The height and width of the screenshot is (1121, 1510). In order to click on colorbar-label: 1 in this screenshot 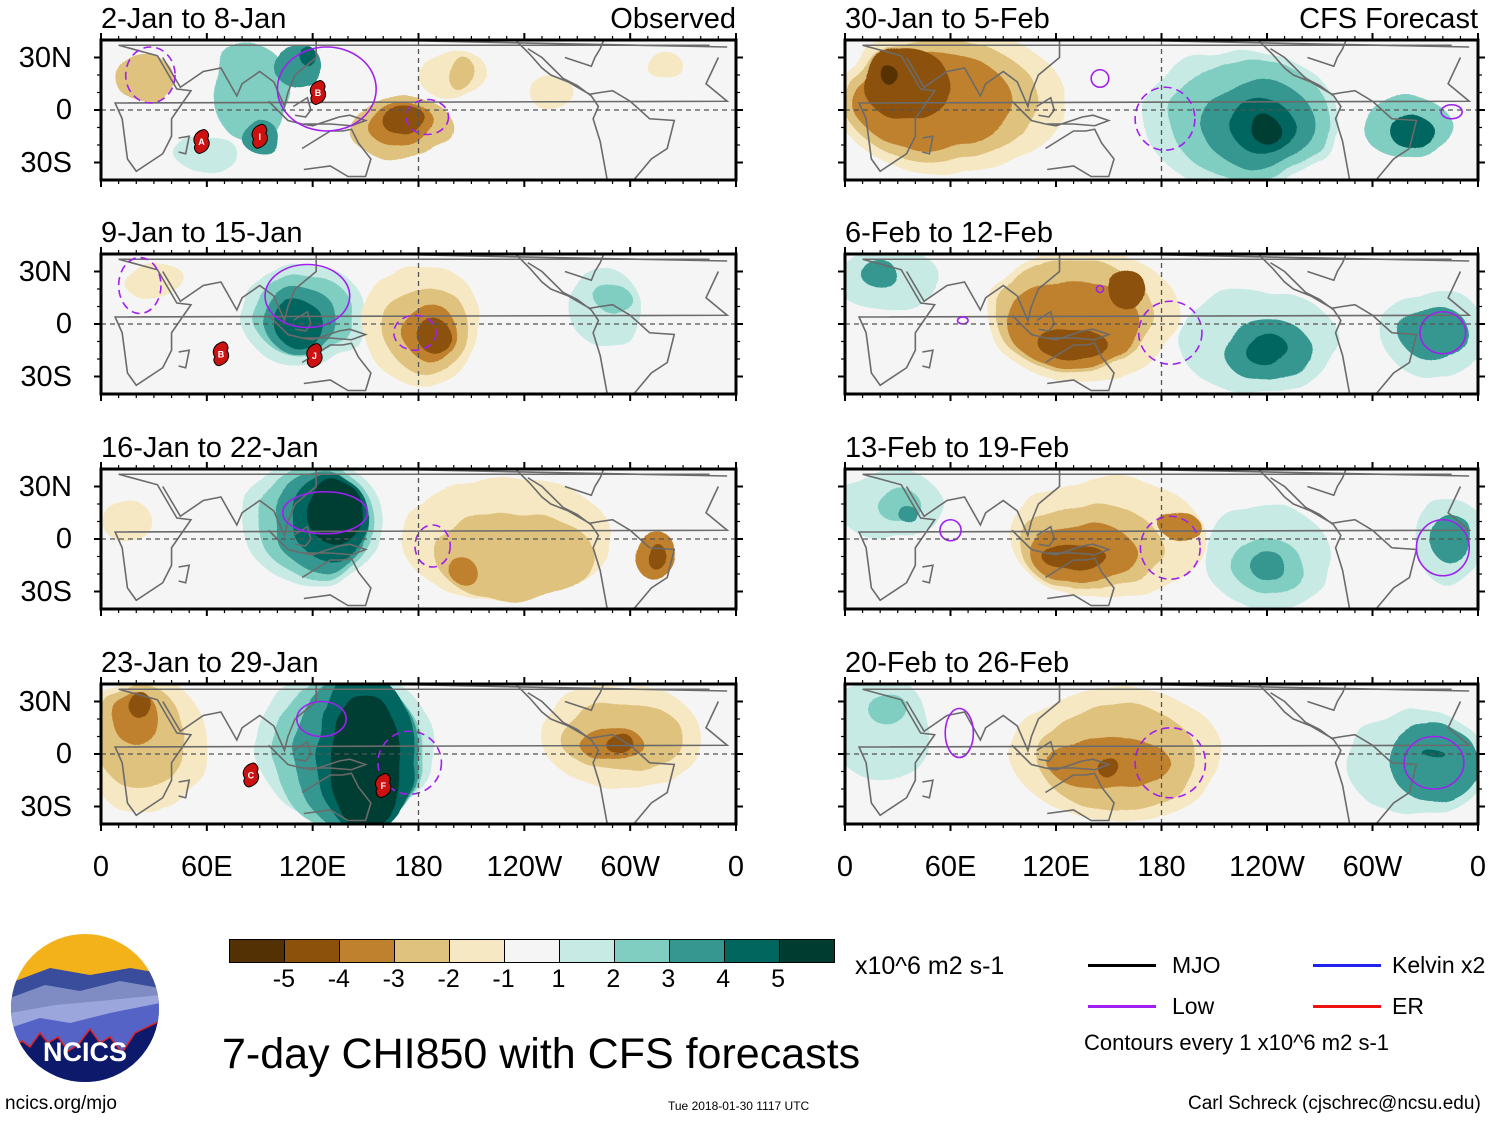, I will do `click(558, 979)`.